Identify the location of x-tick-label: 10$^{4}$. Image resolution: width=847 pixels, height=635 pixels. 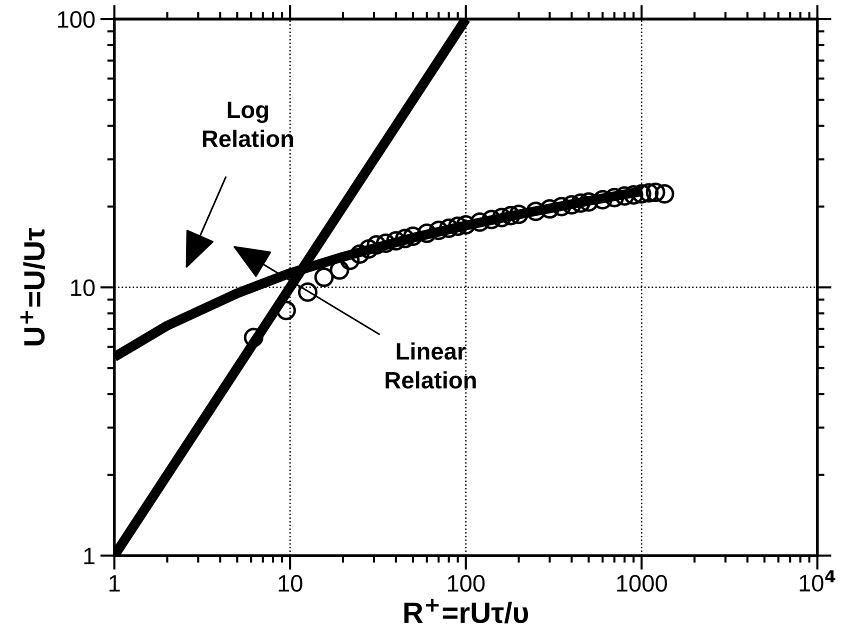
(818, 581).